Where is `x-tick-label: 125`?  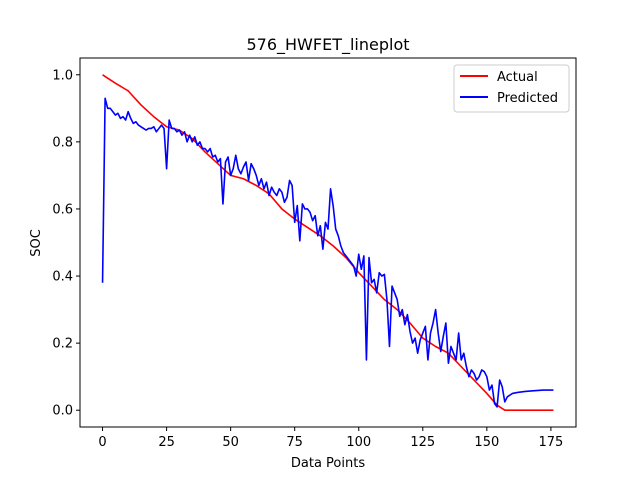
x-tick-label: 125 is located at coordinates (422, 442).